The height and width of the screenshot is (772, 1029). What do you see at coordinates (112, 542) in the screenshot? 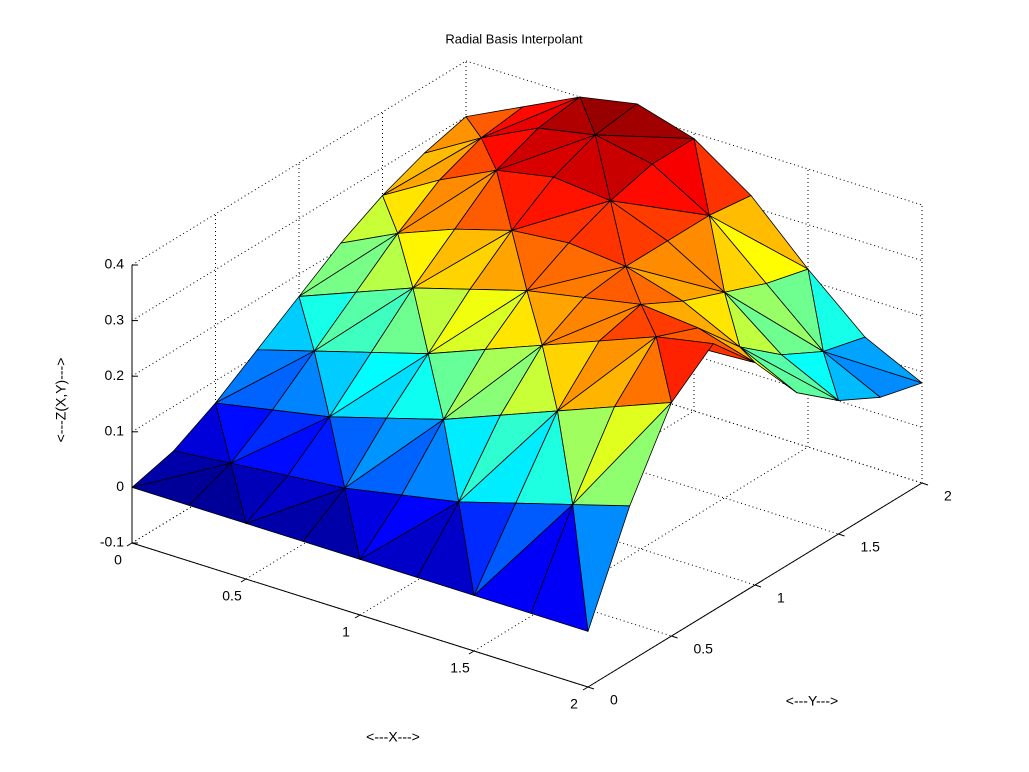
I see `z-tick-label: -0.1` at bounding box center [112, 542].